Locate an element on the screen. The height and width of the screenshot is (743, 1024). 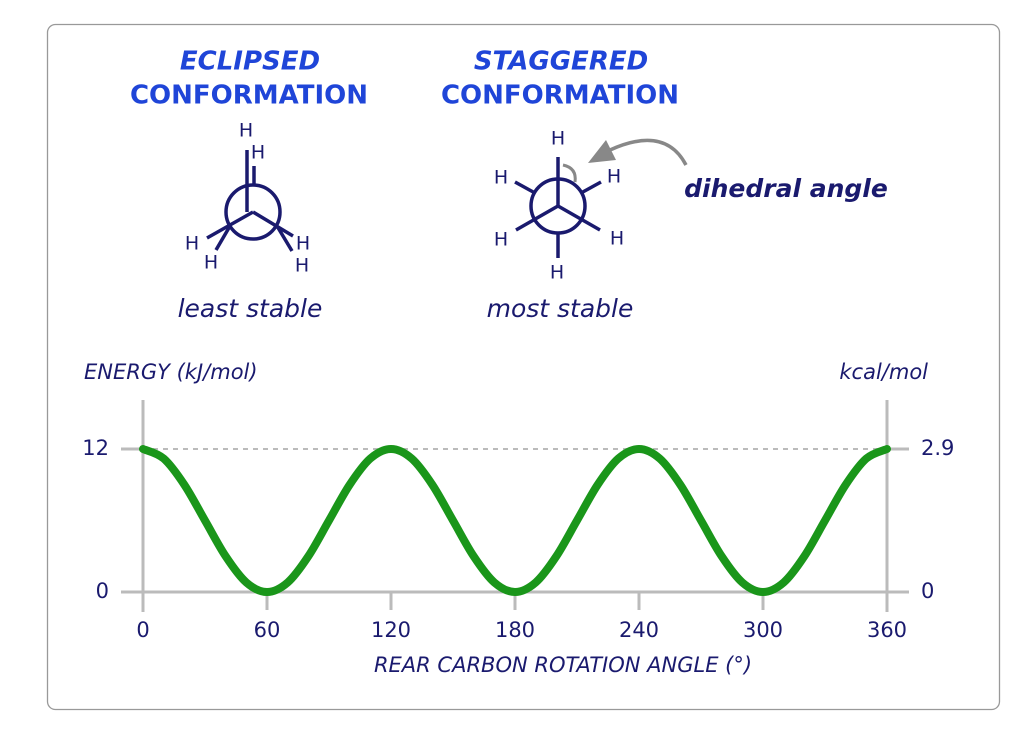
staggered-newman is located at coordinates (558, 207).